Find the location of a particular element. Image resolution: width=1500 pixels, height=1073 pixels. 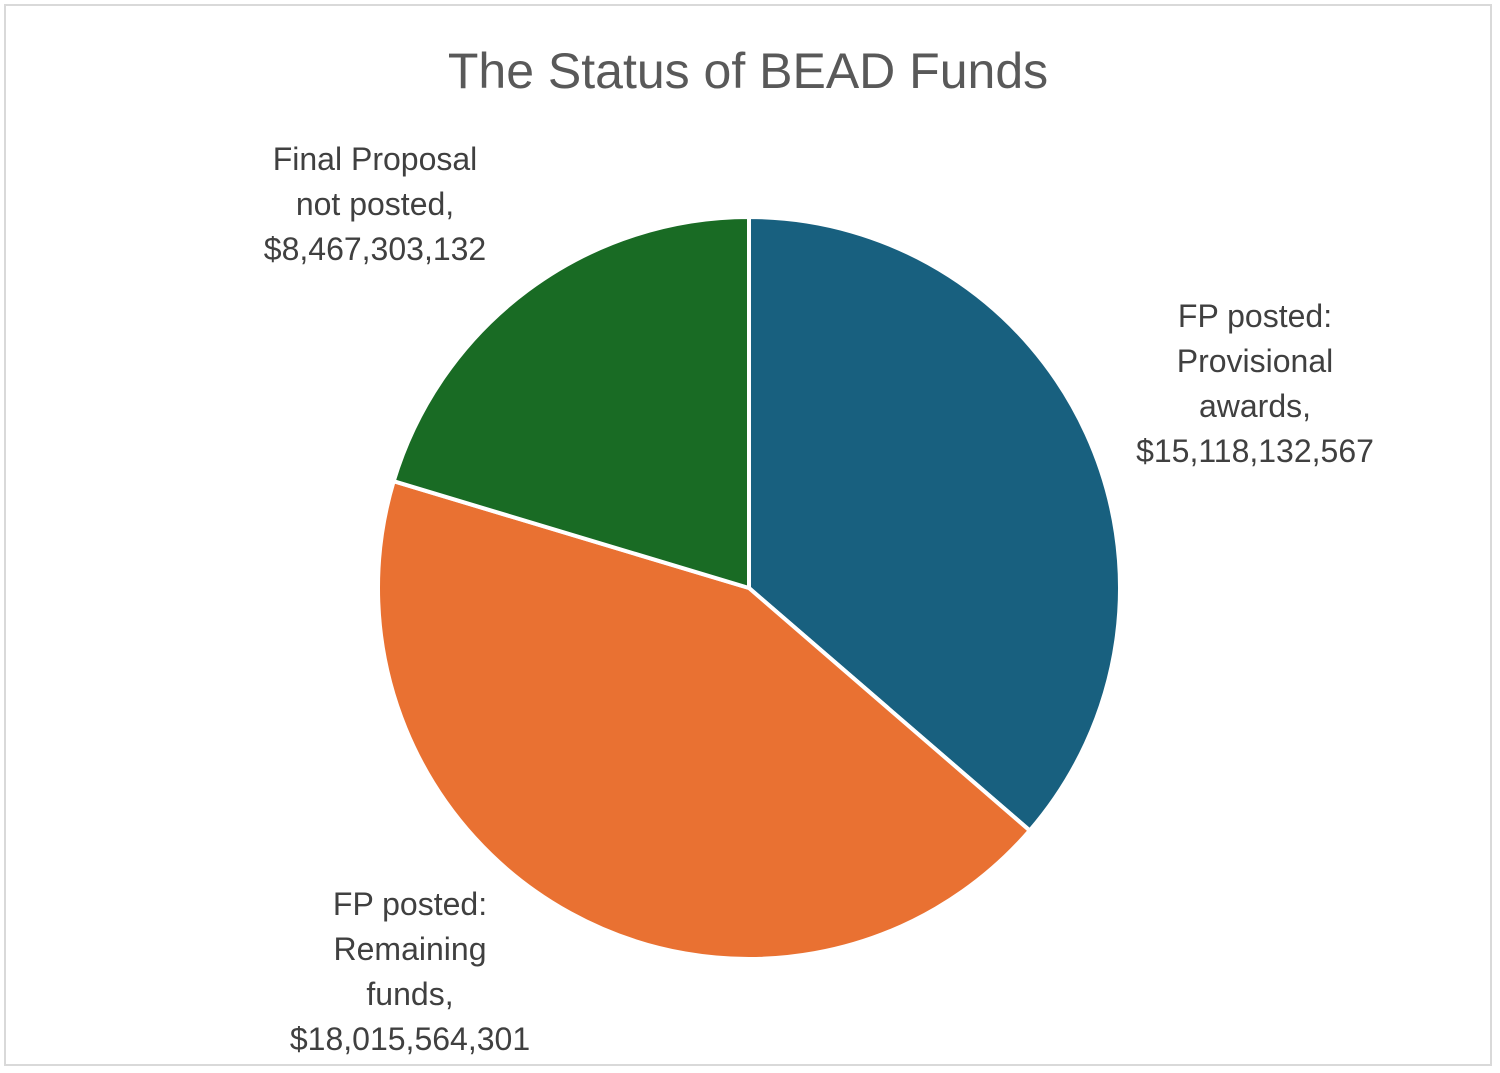

label-line: not posted, is located at coordinates (375, 204).